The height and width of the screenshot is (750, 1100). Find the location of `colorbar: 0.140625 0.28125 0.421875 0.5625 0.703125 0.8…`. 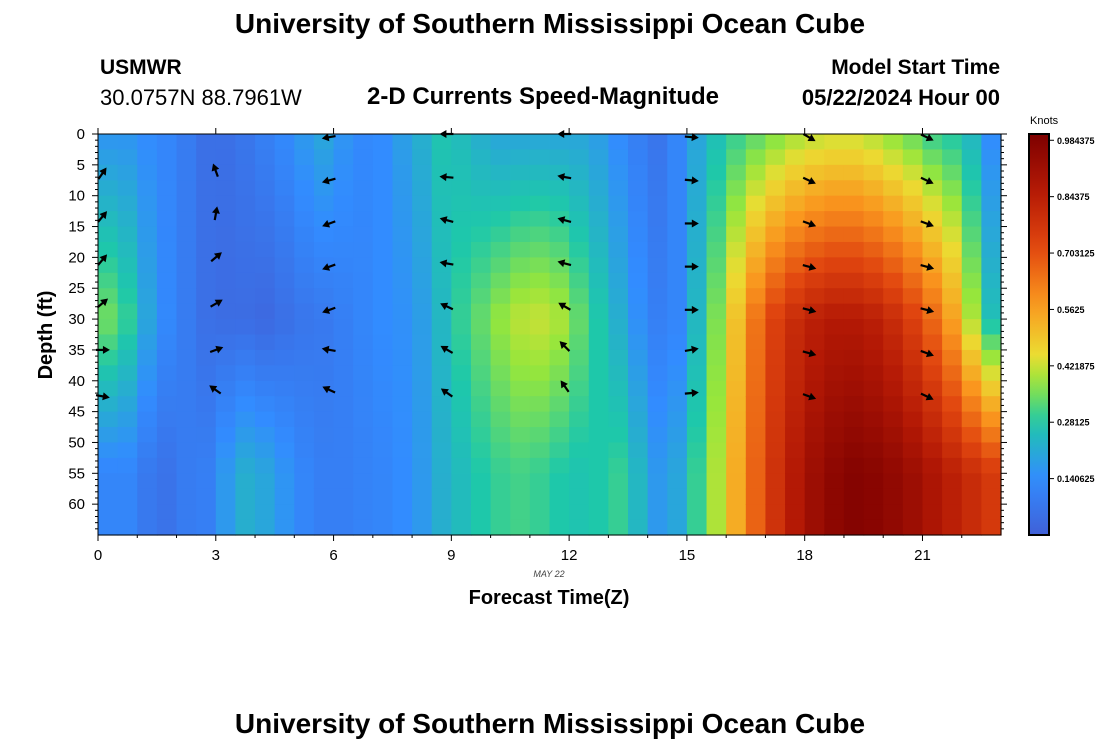

colorbar: 0.140625 0.28125 0.421875 0.5625 0.703125 0.8… is located at coordinates (1061, 334).